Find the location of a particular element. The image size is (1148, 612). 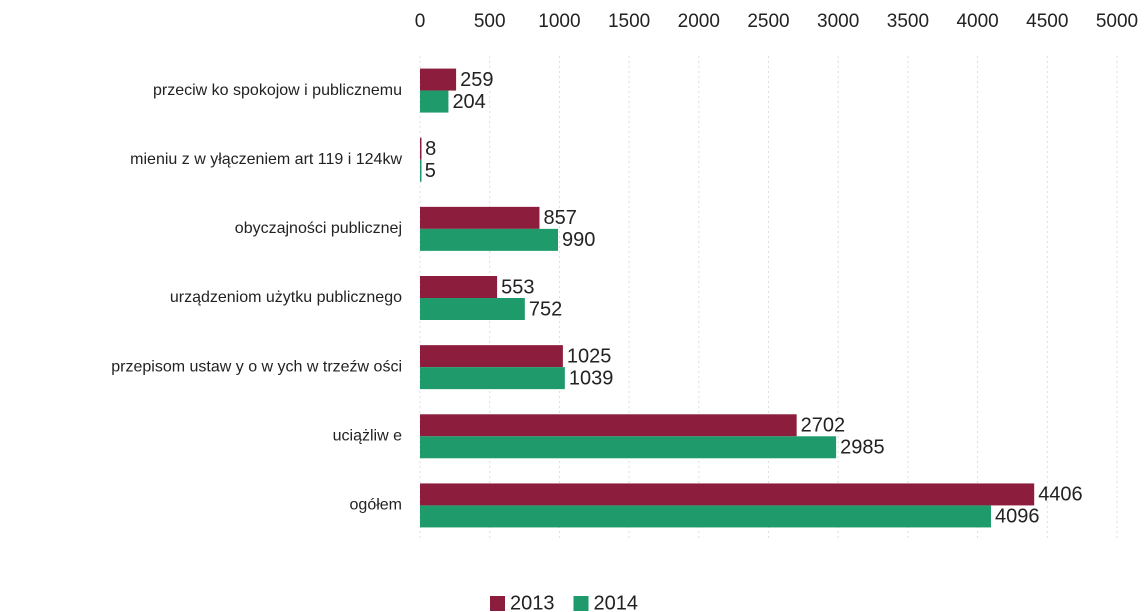

x-tick-label: 1500 is located at coordinates (629, 21).